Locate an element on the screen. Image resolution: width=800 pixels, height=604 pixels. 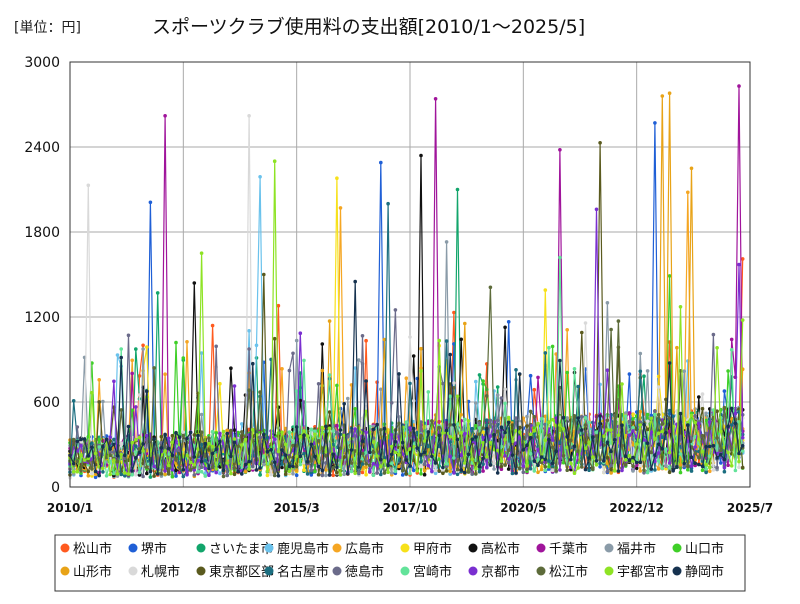
x-tick-label: 2010/1 is located at coordinates (70, 508).